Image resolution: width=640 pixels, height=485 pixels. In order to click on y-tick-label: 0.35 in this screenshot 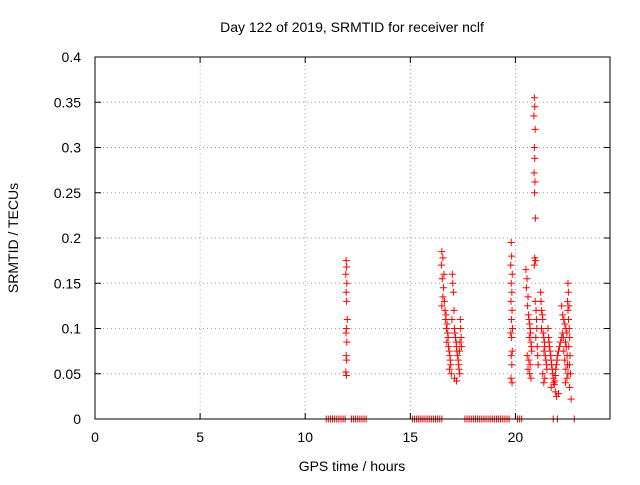, I will do `click(67, 102)`.